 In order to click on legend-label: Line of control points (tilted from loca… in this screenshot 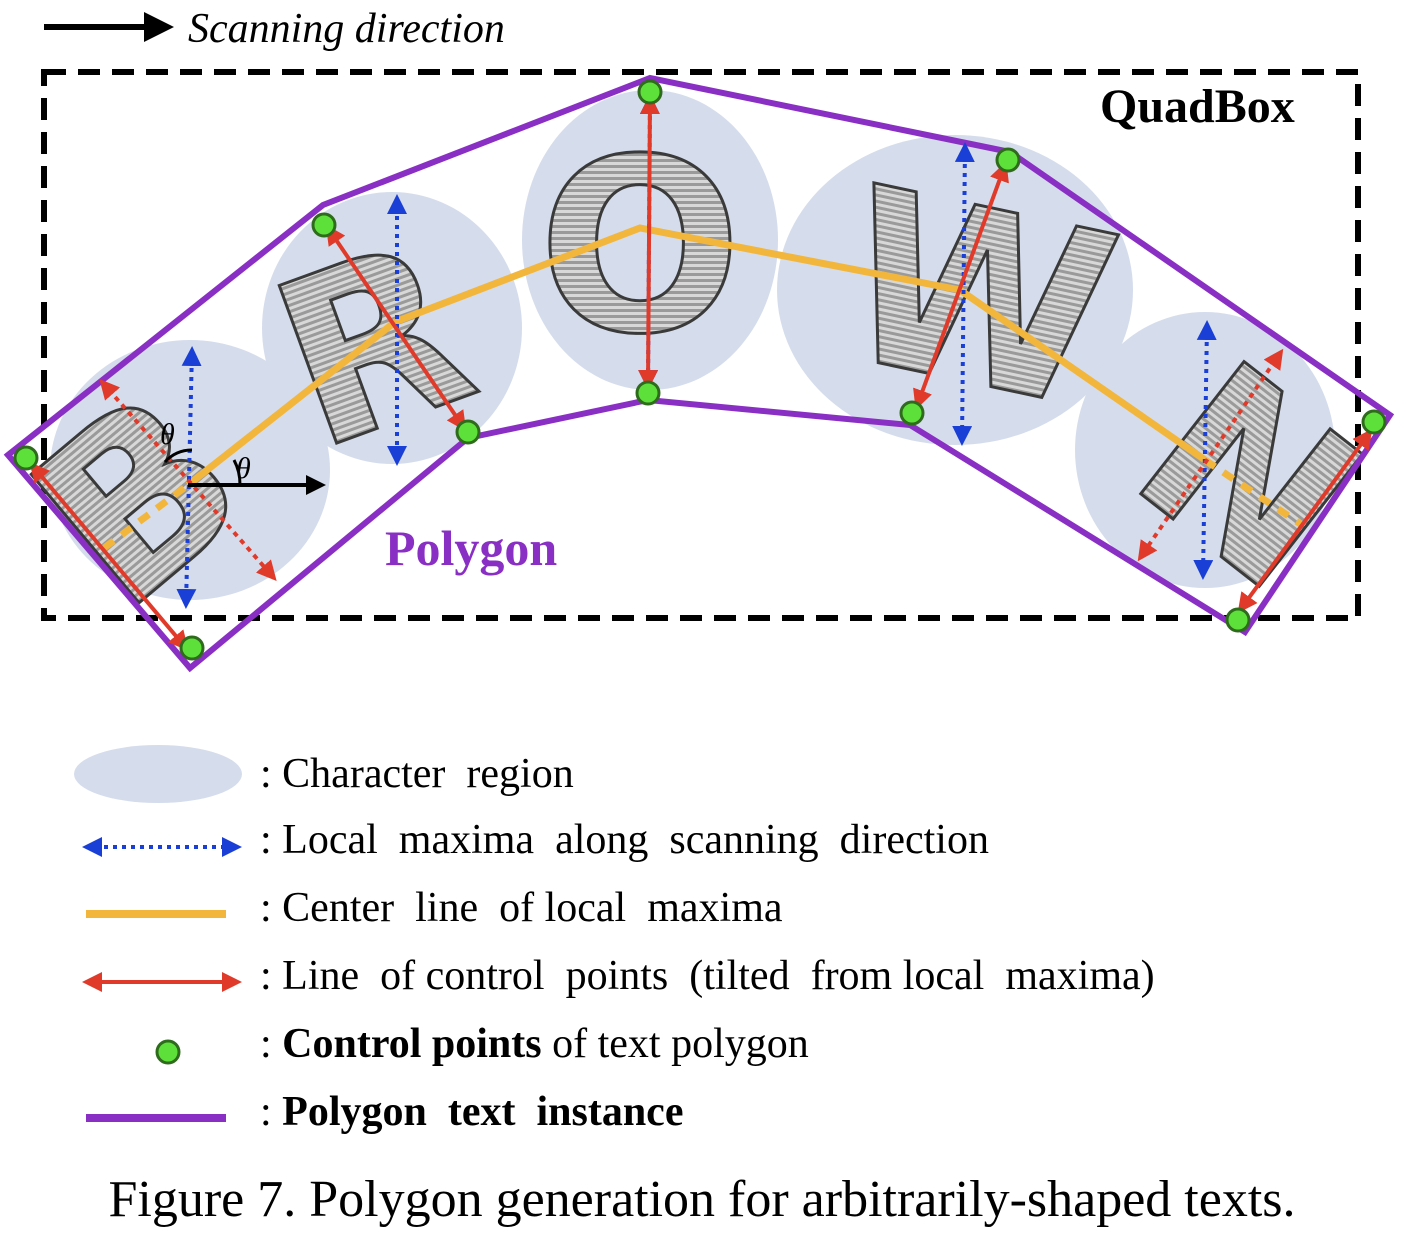, I will do `click(718, 976)`.